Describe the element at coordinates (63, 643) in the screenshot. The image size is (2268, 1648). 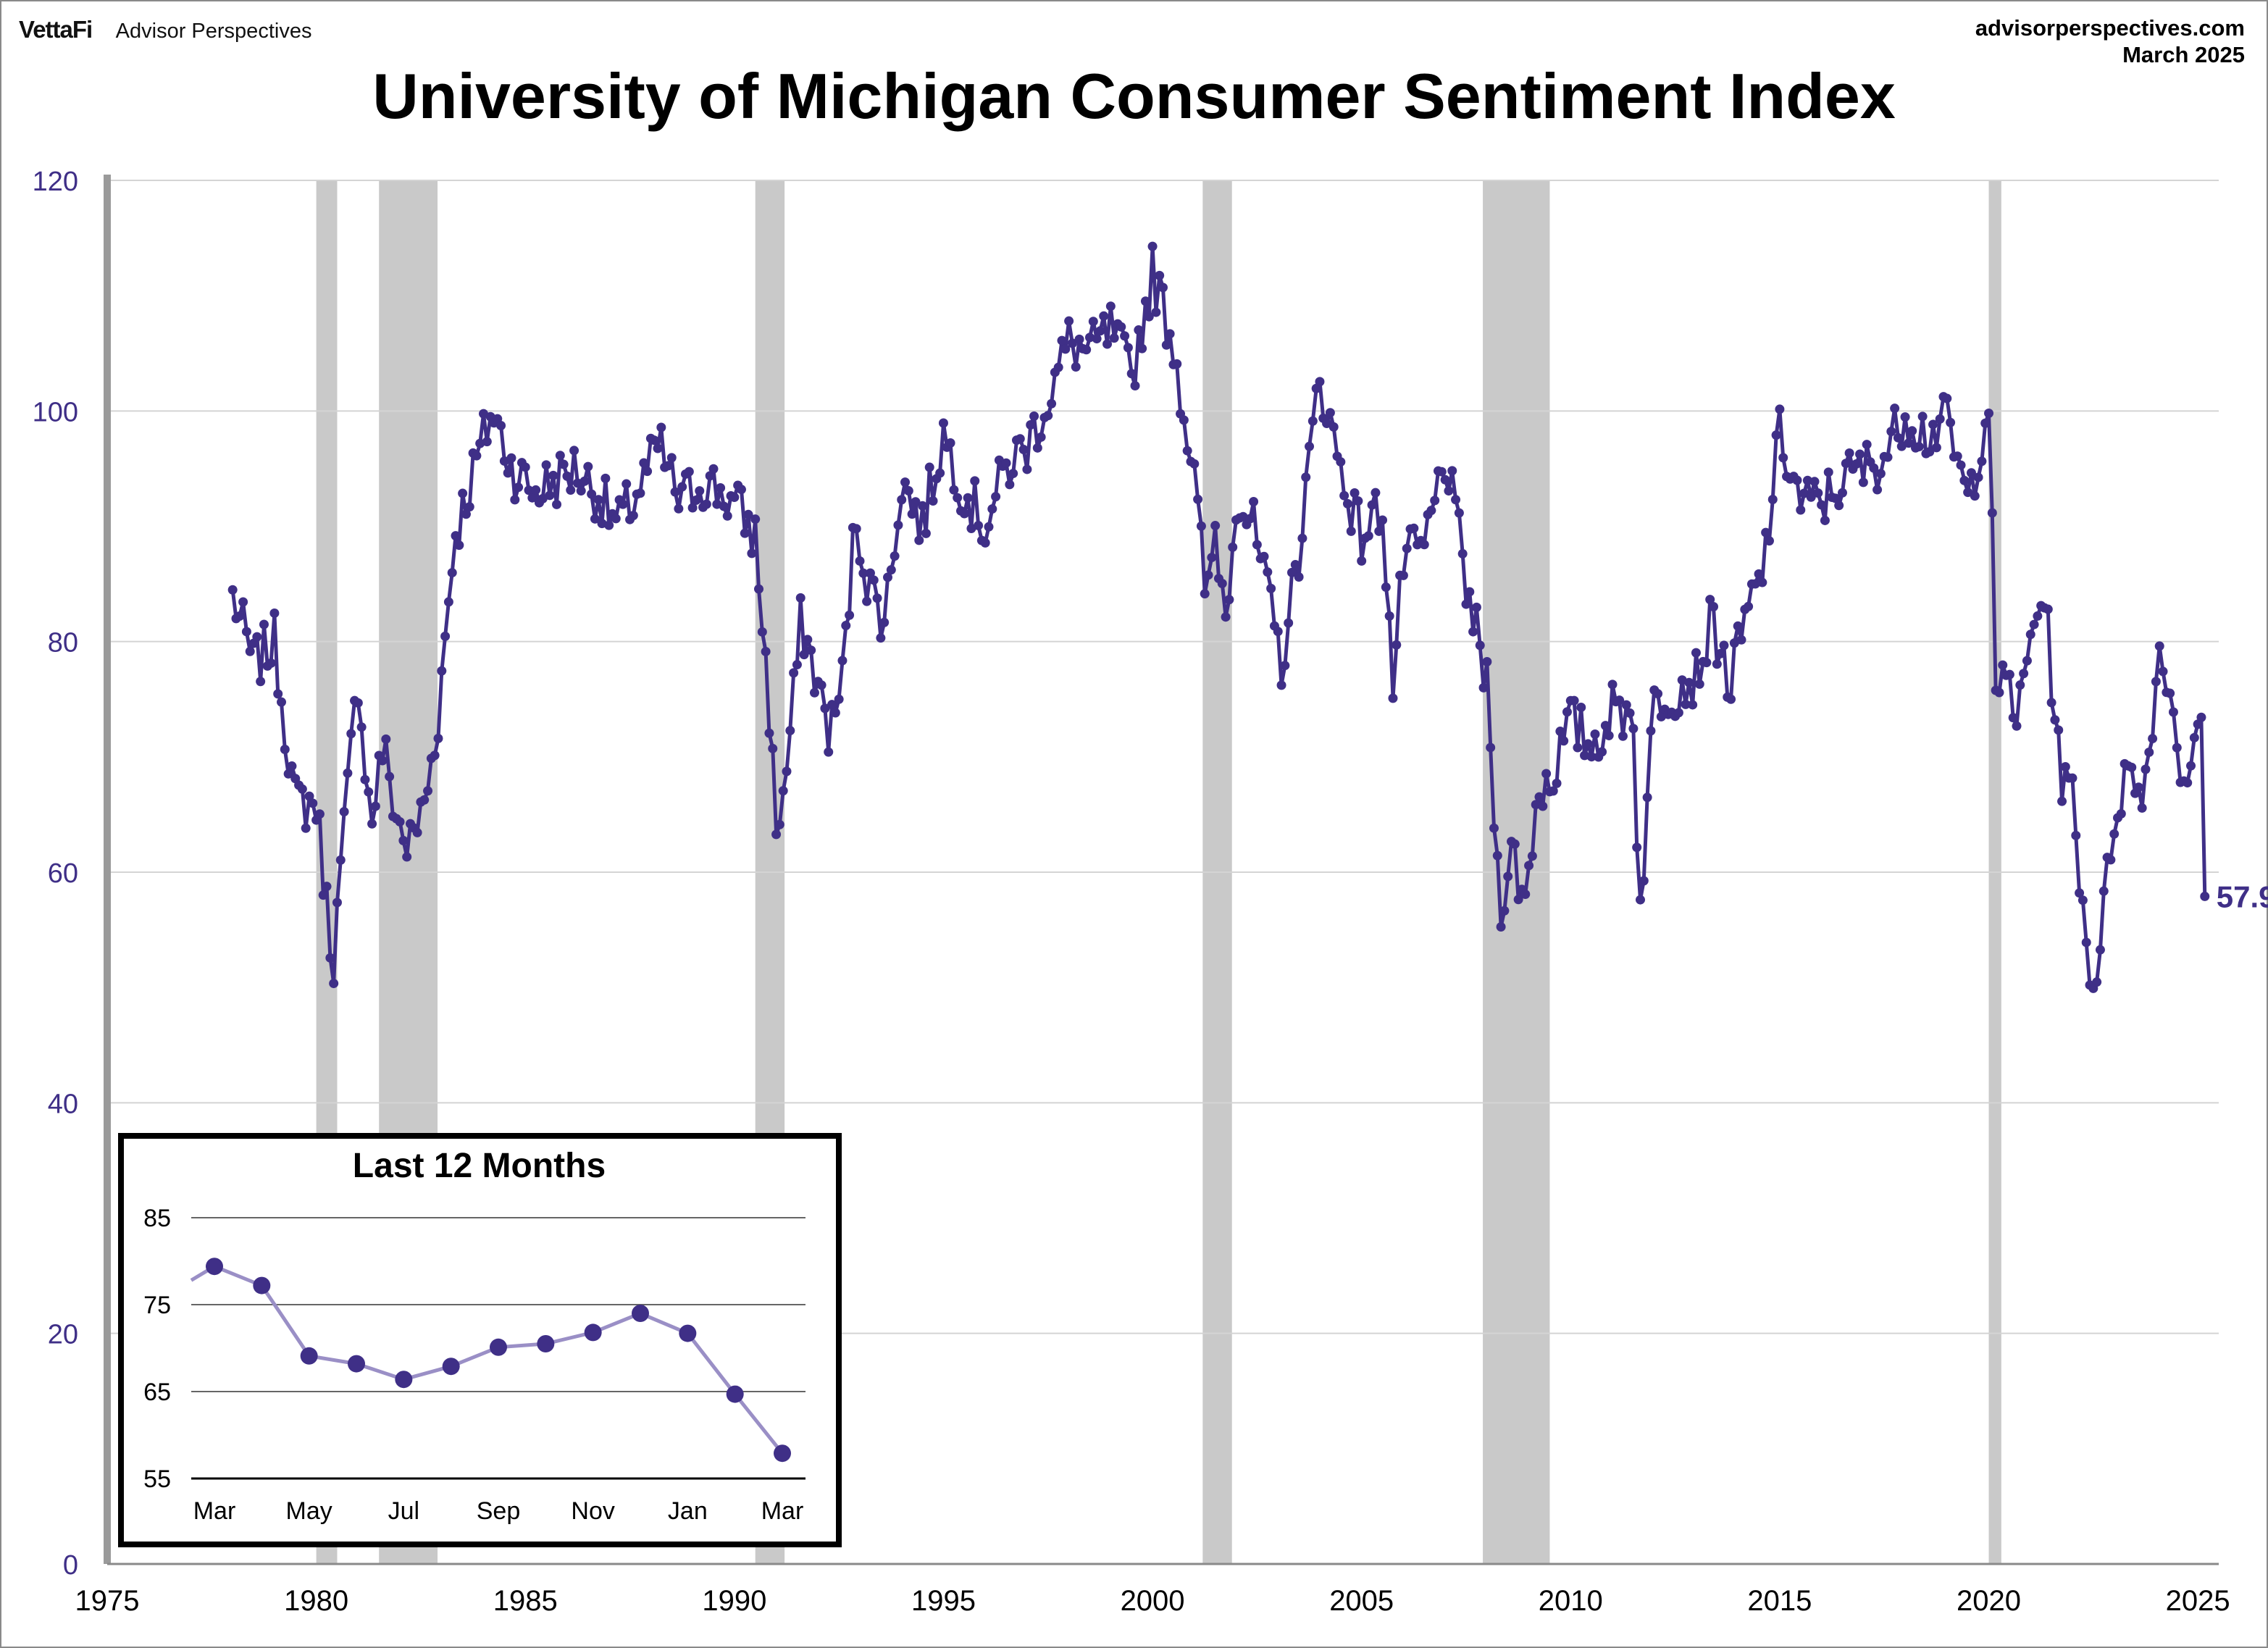
I see `y-tick-label: 80` at that location.